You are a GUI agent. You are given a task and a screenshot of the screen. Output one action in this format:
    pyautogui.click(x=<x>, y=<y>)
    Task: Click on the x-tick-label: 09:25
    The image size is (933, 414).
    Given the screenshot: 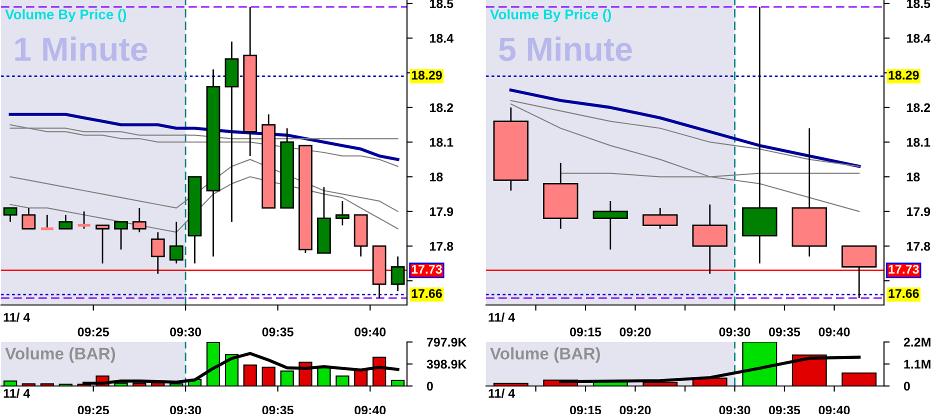 What is the action you would take?
    pyautogui.click(x=93, y=332)
    